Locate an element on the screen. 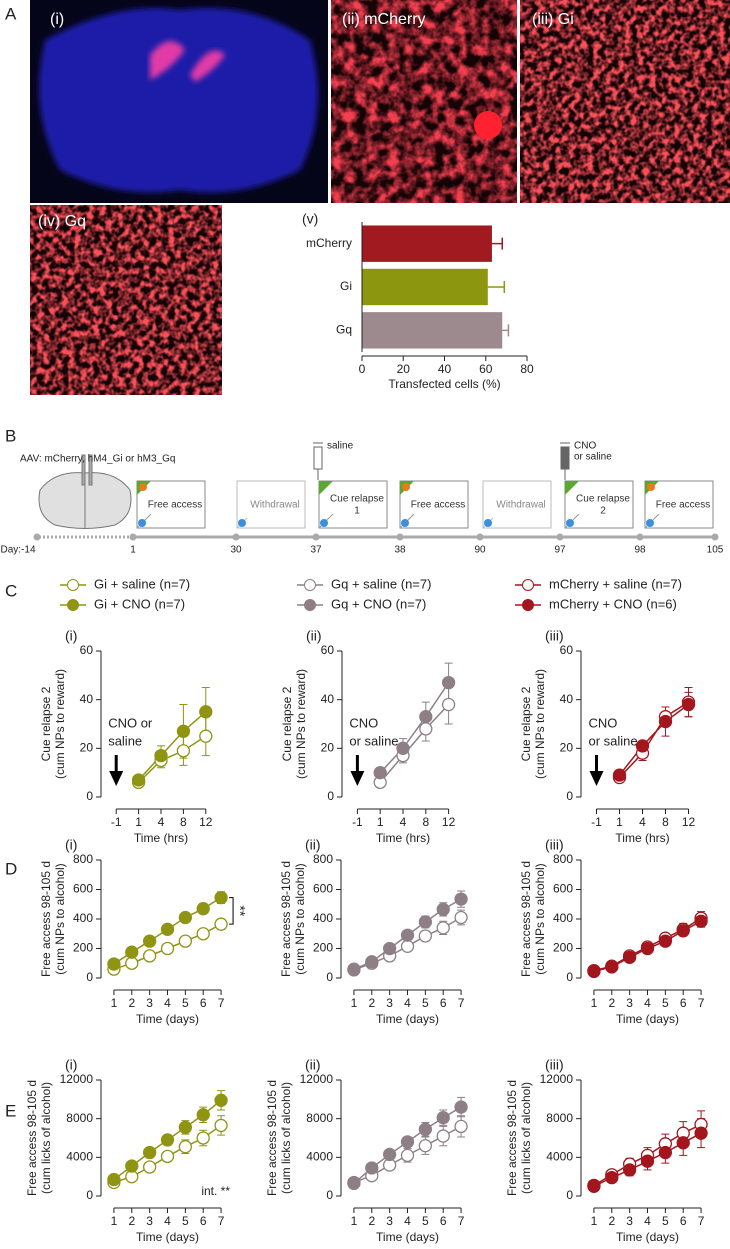  y-axis-label: Cue relapse 2 is located at coordinates (287, 723).